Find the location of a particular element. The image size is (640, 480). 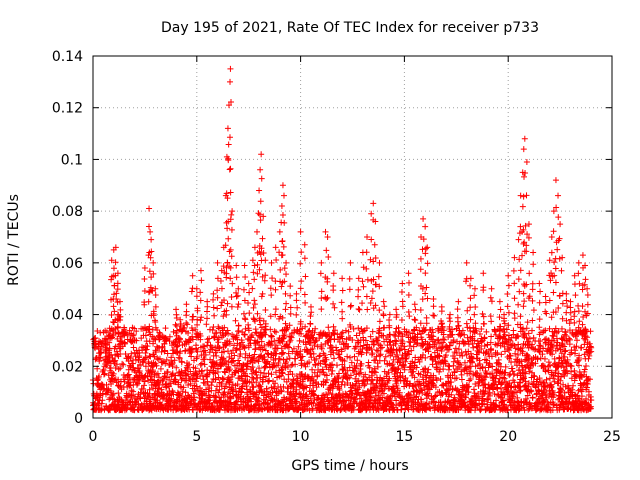

x-tick-label: 20 is located at coordinates (508, 437).